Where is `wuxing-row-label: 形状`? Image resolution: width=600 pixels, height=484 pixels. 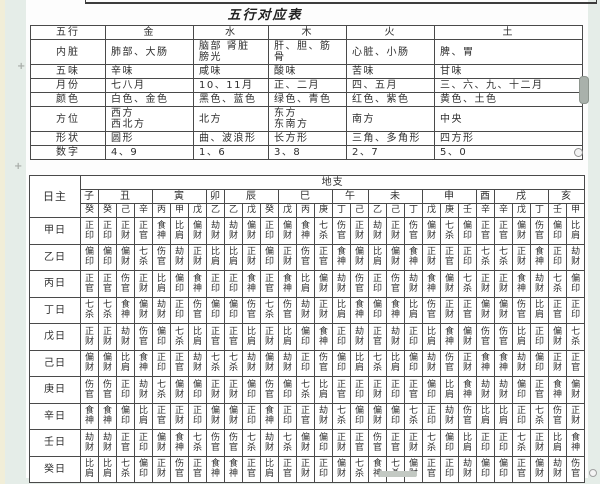
wuxing-row-label: 形状 is located at coordinates (68, 138).